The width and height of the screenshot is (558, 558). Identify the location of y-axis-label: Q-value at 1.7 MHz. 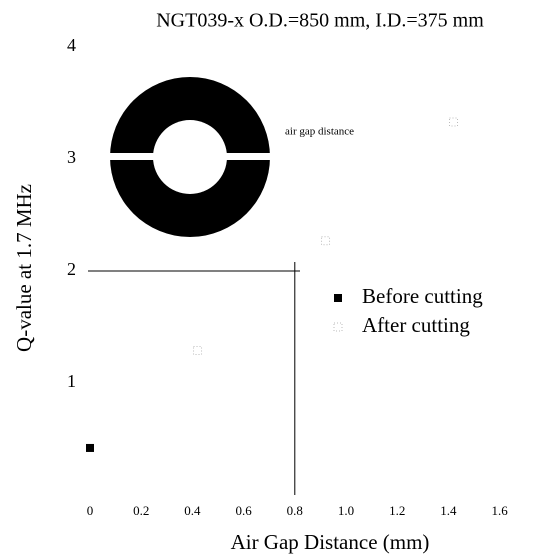
(24, 268).